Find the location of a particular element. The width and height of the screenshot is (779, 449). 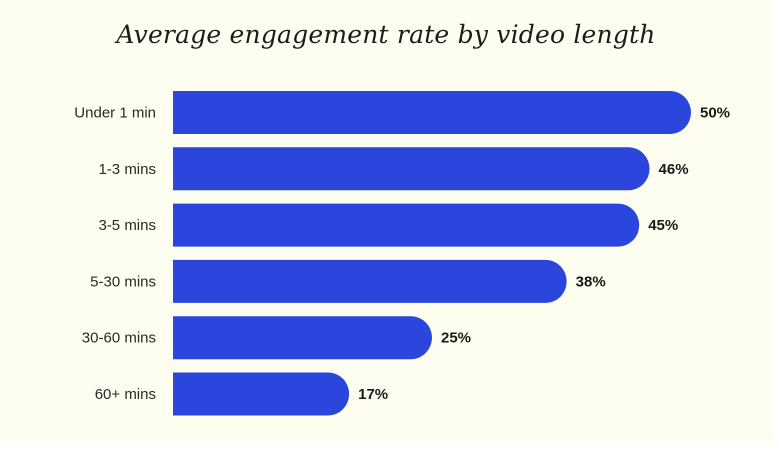

value-label: 17% is located at coordinates (373, 394).